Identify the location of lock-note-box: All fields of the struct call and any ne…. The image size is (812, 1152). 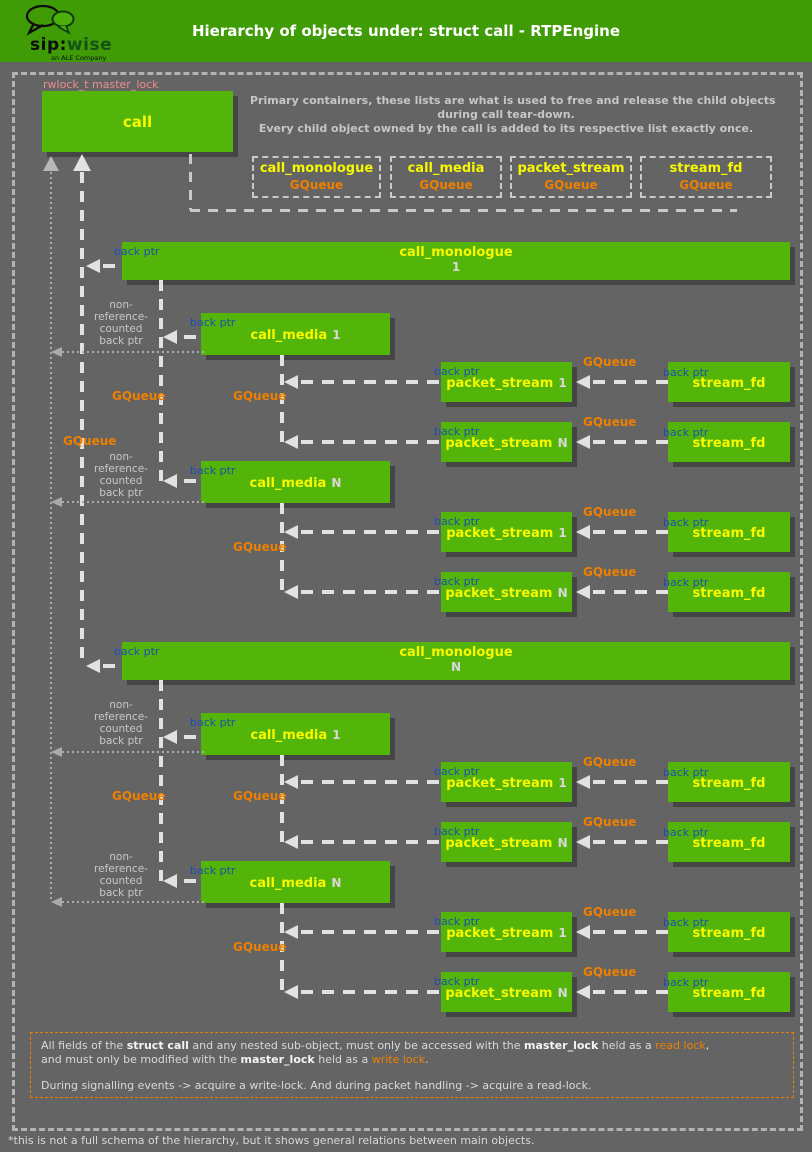
(412, 1065).